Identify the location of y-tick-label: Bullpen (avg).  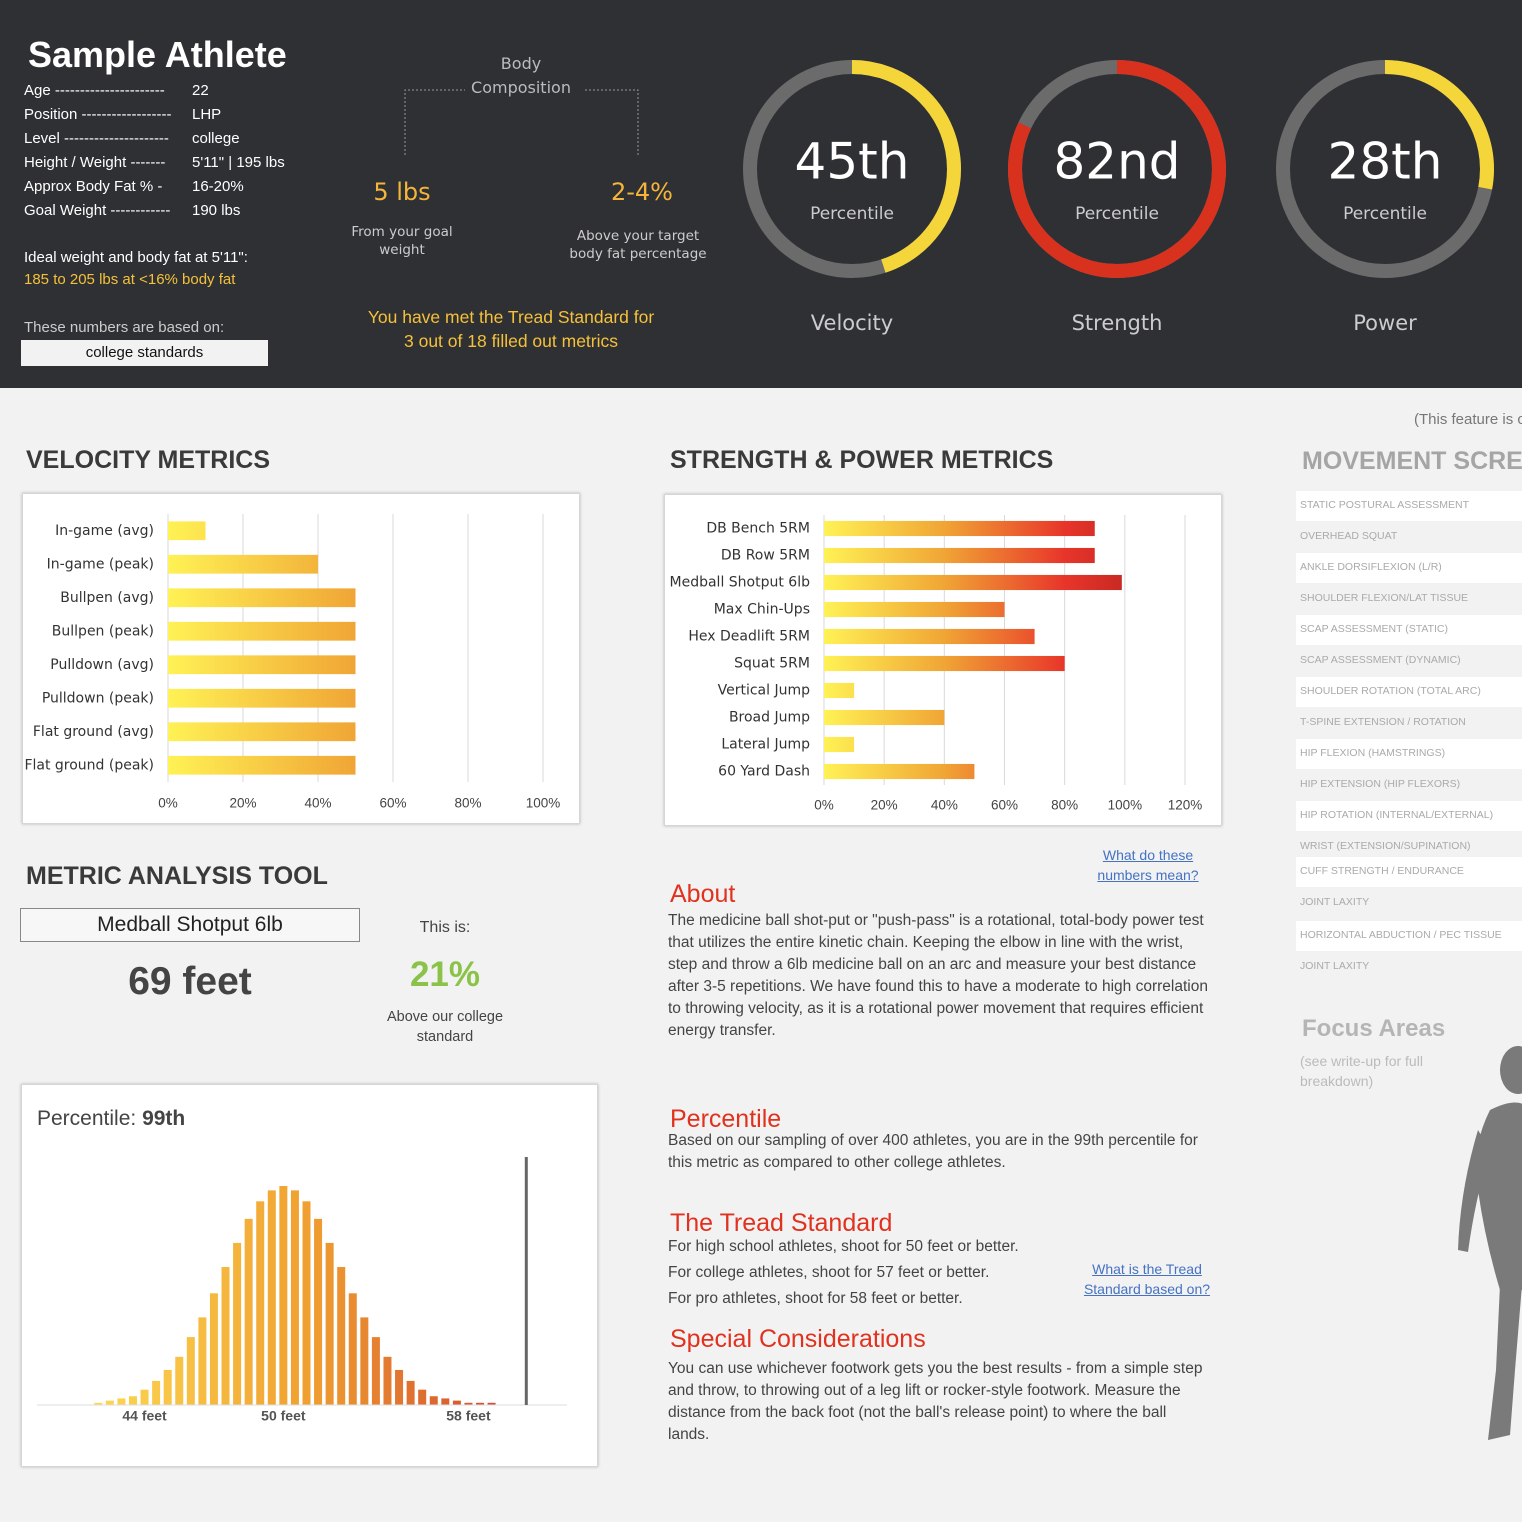
(107, 598).